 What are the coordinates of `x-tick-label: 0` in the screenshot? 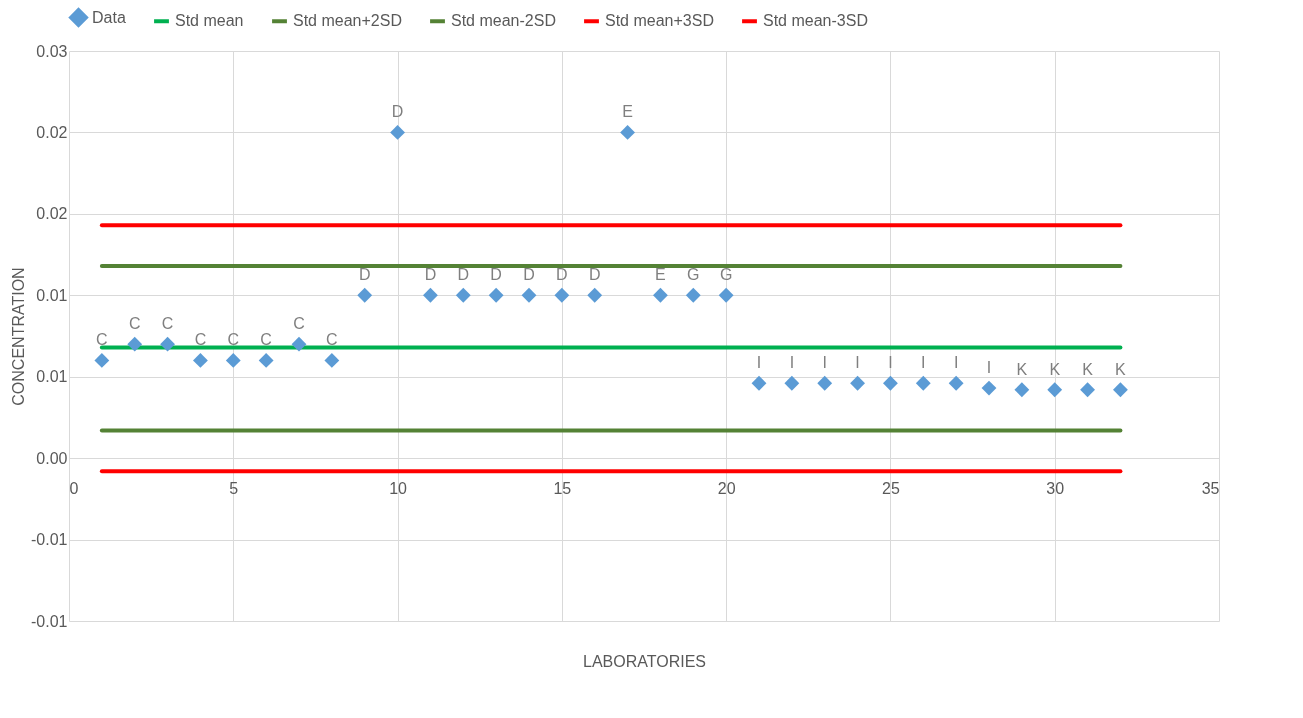 It's located at (74, 488).